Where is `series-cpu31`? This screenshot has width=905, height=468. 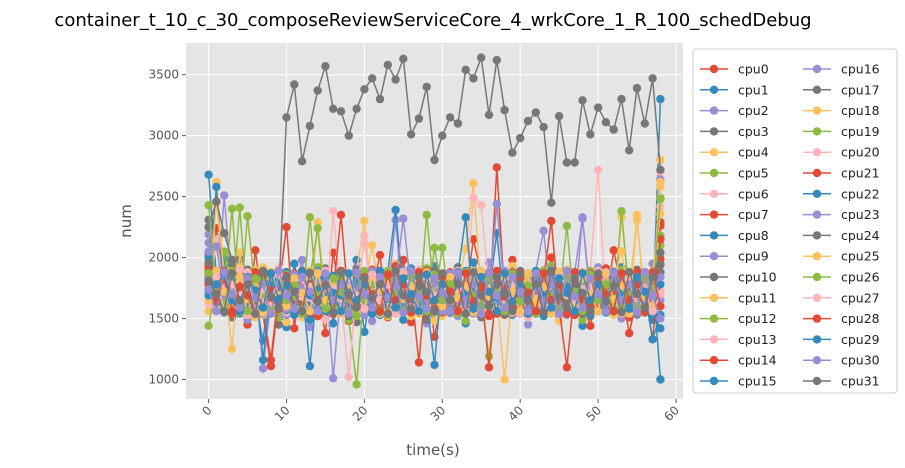
series-cpu31 is located at coordinates (434, 283).